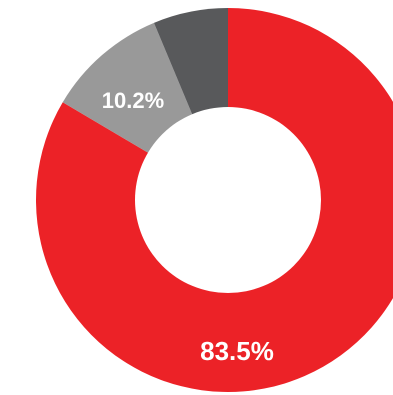 This screenshot has width=393, height=395. Describe the element at coordinates (133, 100) in the screenshot. I see `slice-label-gray: 10.2%` at that location.